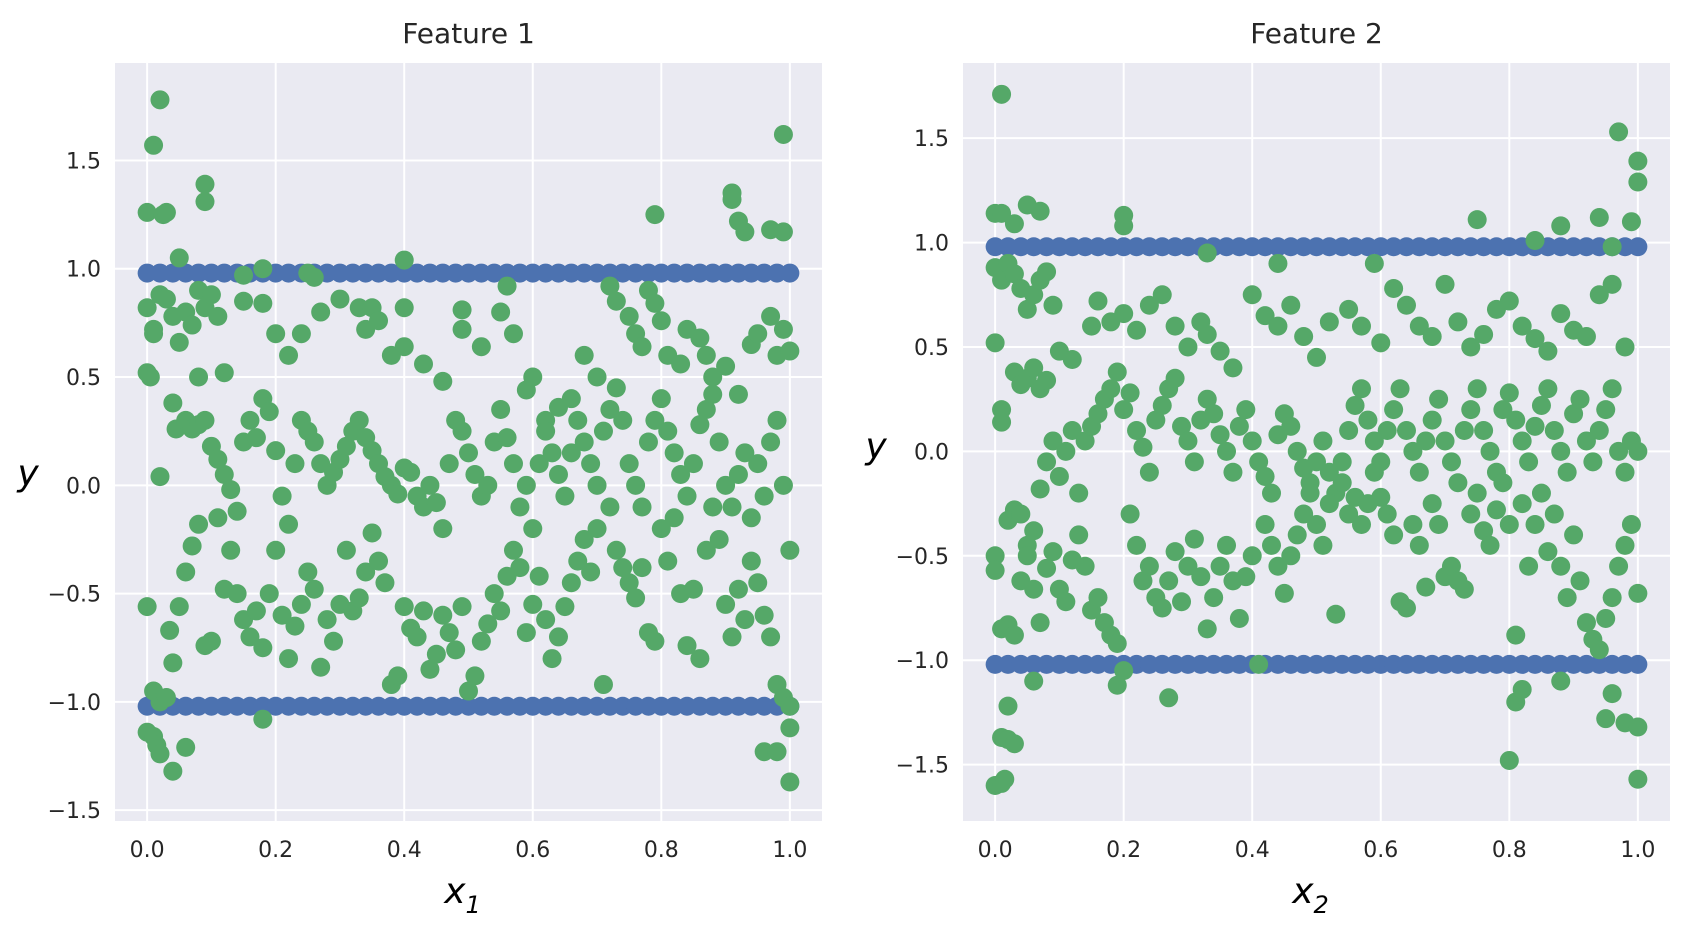  Describe the element at coordinates (462, 895) in the screenshot. I see `x-axis-label: x1` at that location.